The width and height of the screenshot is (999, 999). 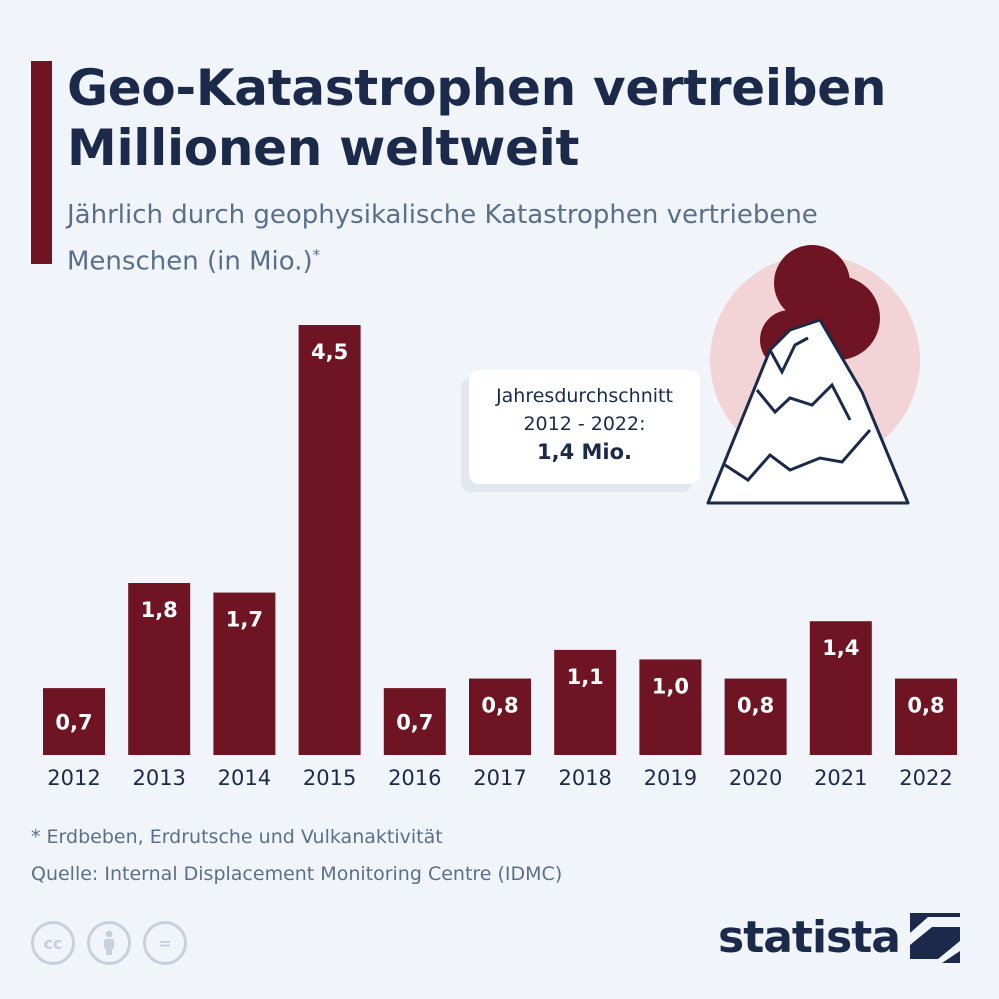 I want to click on x-tick-label-2016: 2016, so click(x=414, y=778).